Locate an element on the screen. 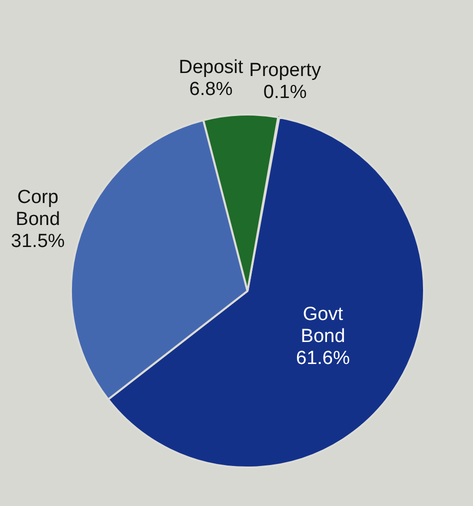 The image size is (473, 506). slice-label: Property is located at coordinates (285, 71).